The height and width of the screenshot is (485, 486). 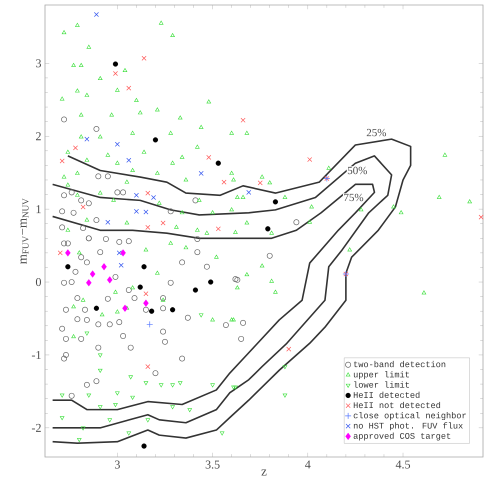 I want to click on annotation: 25%, so click(x=376, y=132).